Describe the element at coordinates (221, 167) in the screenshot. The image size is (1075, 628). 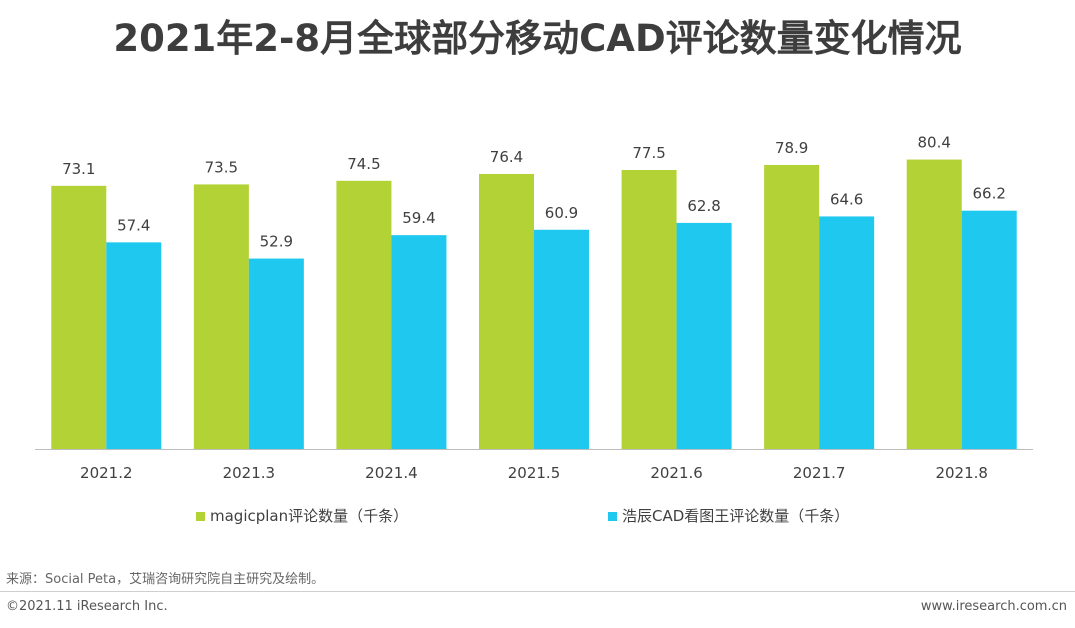
I see `data-label: 73.5` at that location.